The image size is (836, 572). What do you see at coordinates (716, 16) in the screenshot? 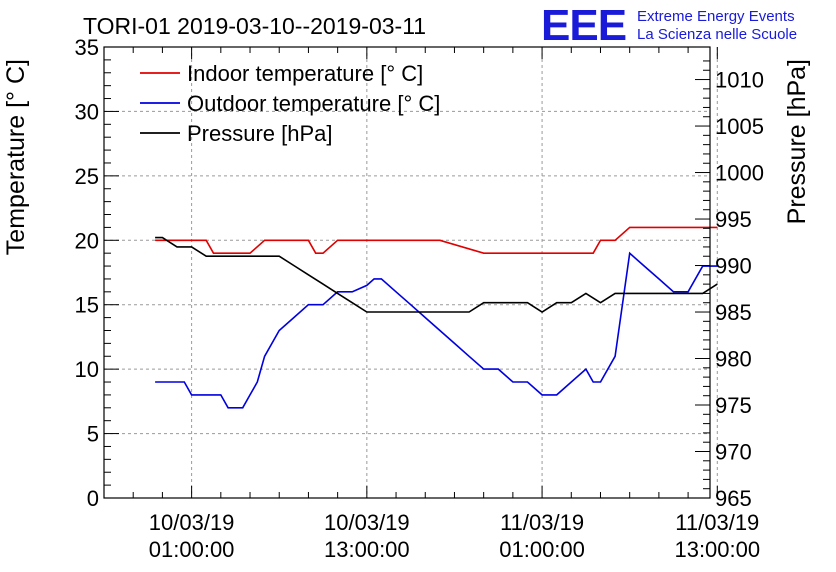
I see `logo-line1: Extreme Energy Events` at bounding box center [716, 16].